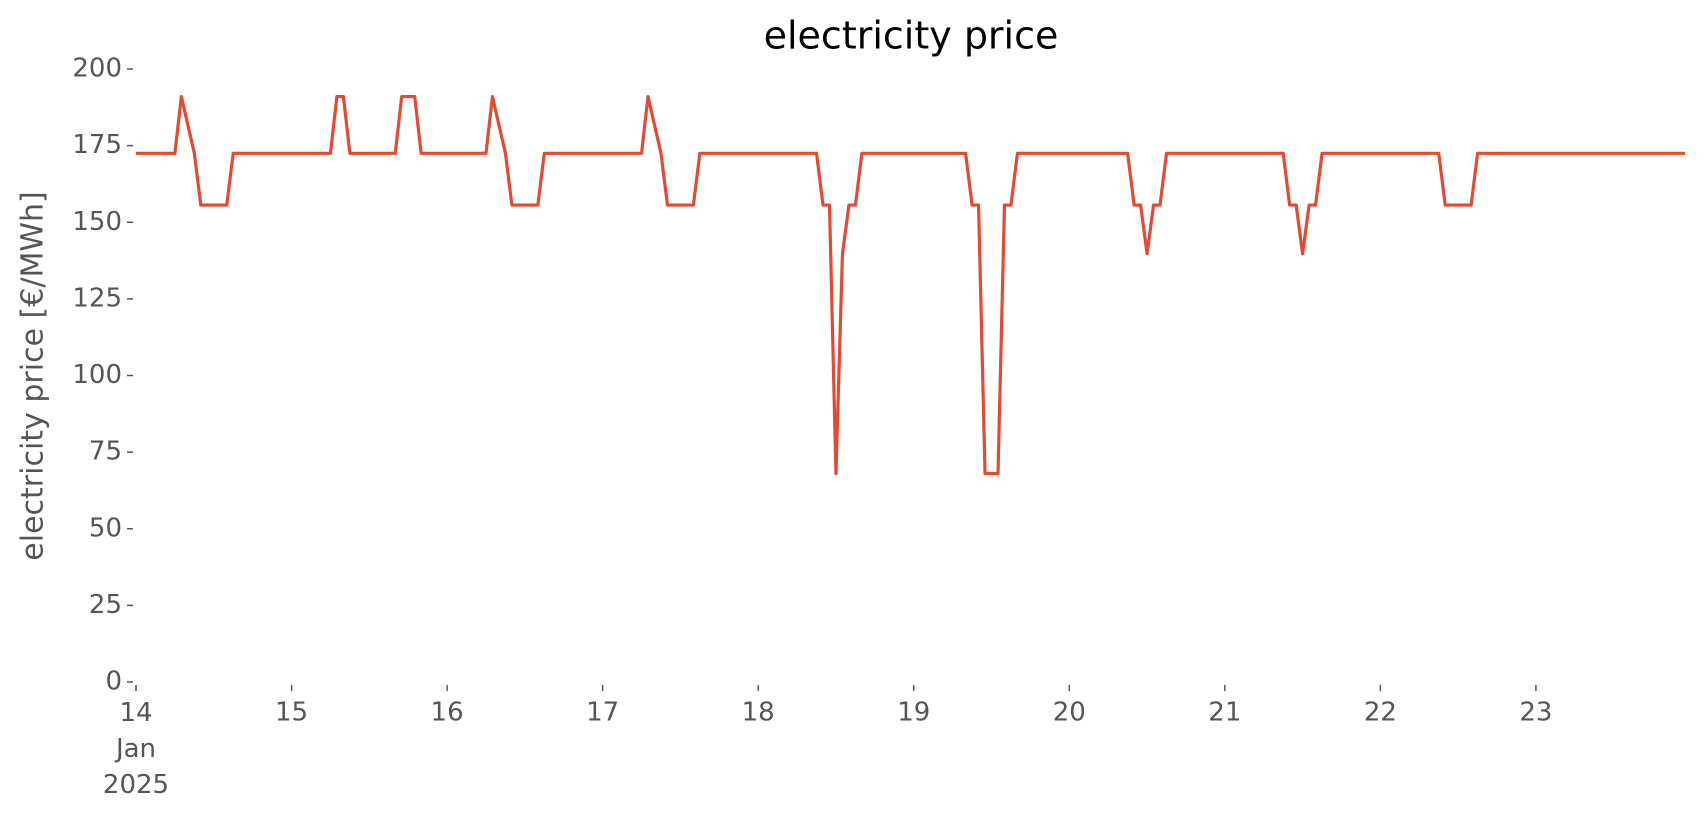 The height and width of the screenshot is (815, 1706). I want to click on y-tick-label: 150, so click(97, 222).